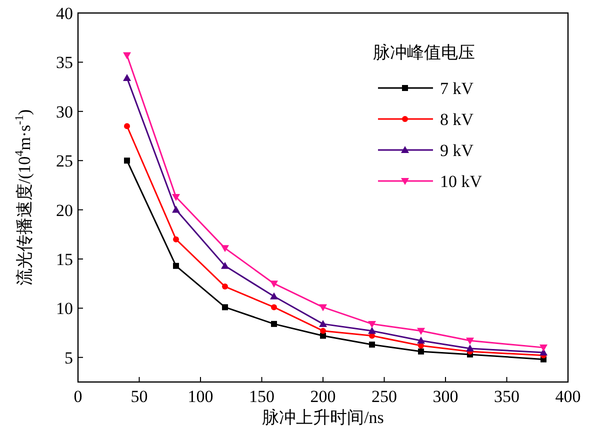  What do you see at coordinates (64, 259) in the screenshot?
I see `y-tick-label: 15` at bounding box center [64, 259].